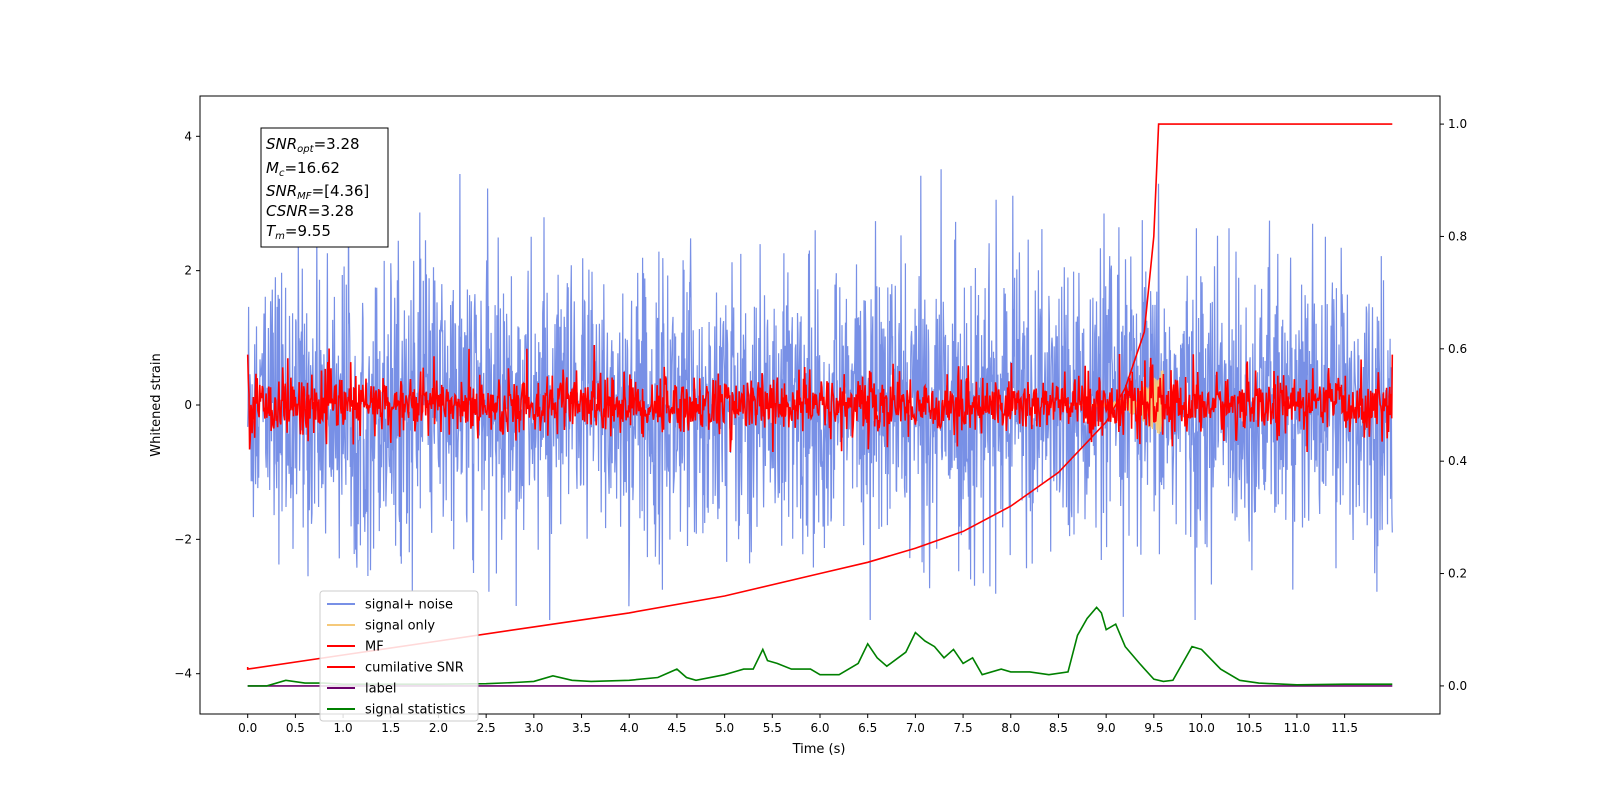  What do you see at coordinates (1453, 405) in the screenshot?
I see `y-axis-right: 1.0 0.8 0.6 0.4 0.2 0.0` at bounding box center [1453, 405].